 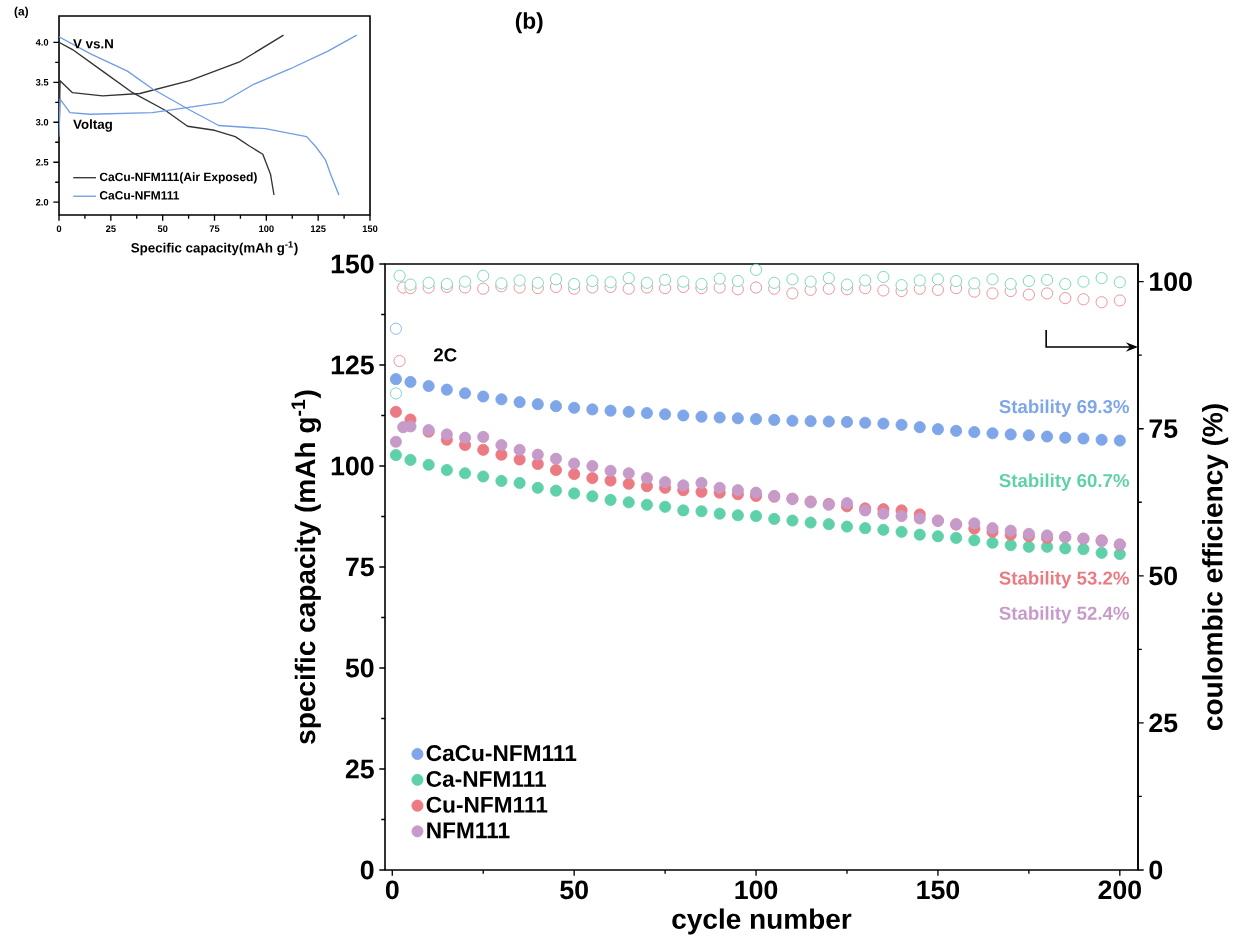 What do you see at coordinates (487, 804) in the screenshot?
I see `legend-label: Cu-NFM111` at bounding box center [487, 804].